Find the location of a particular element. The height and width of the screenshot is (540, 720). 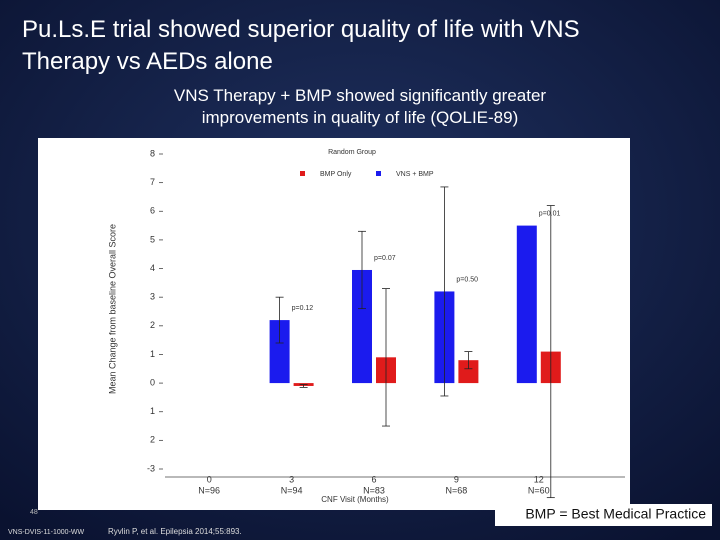

p-value: p=0.07 is located at coordinates (385, 258).